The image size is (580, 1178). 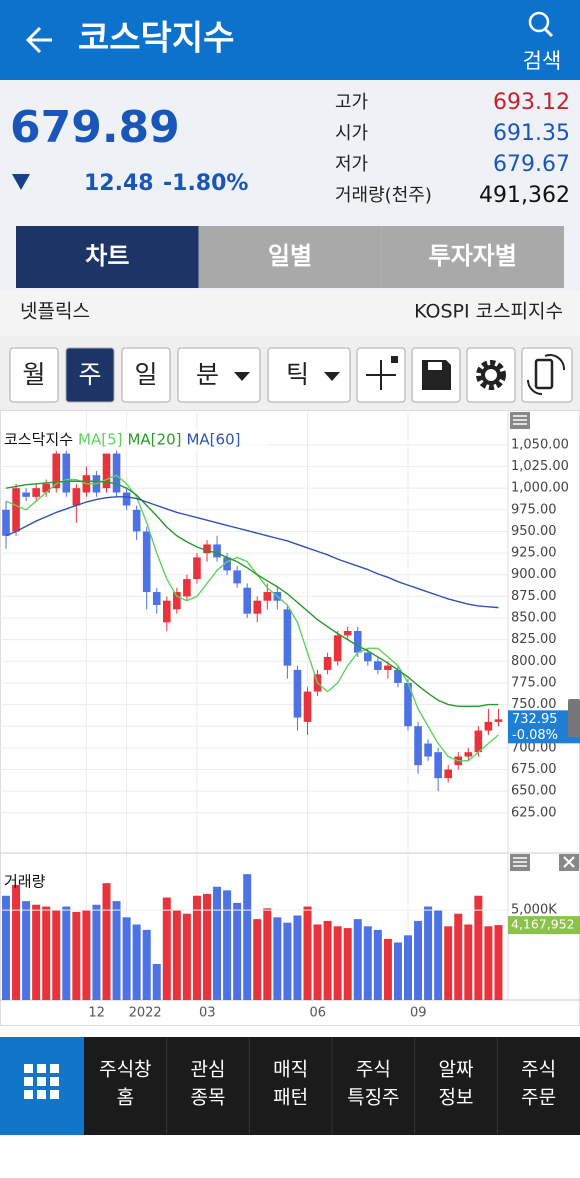 What do you see at coordinates (290, 1098) in the screenshot?
I see `nav-label: 패턴` at bounding box center [290, 1098].